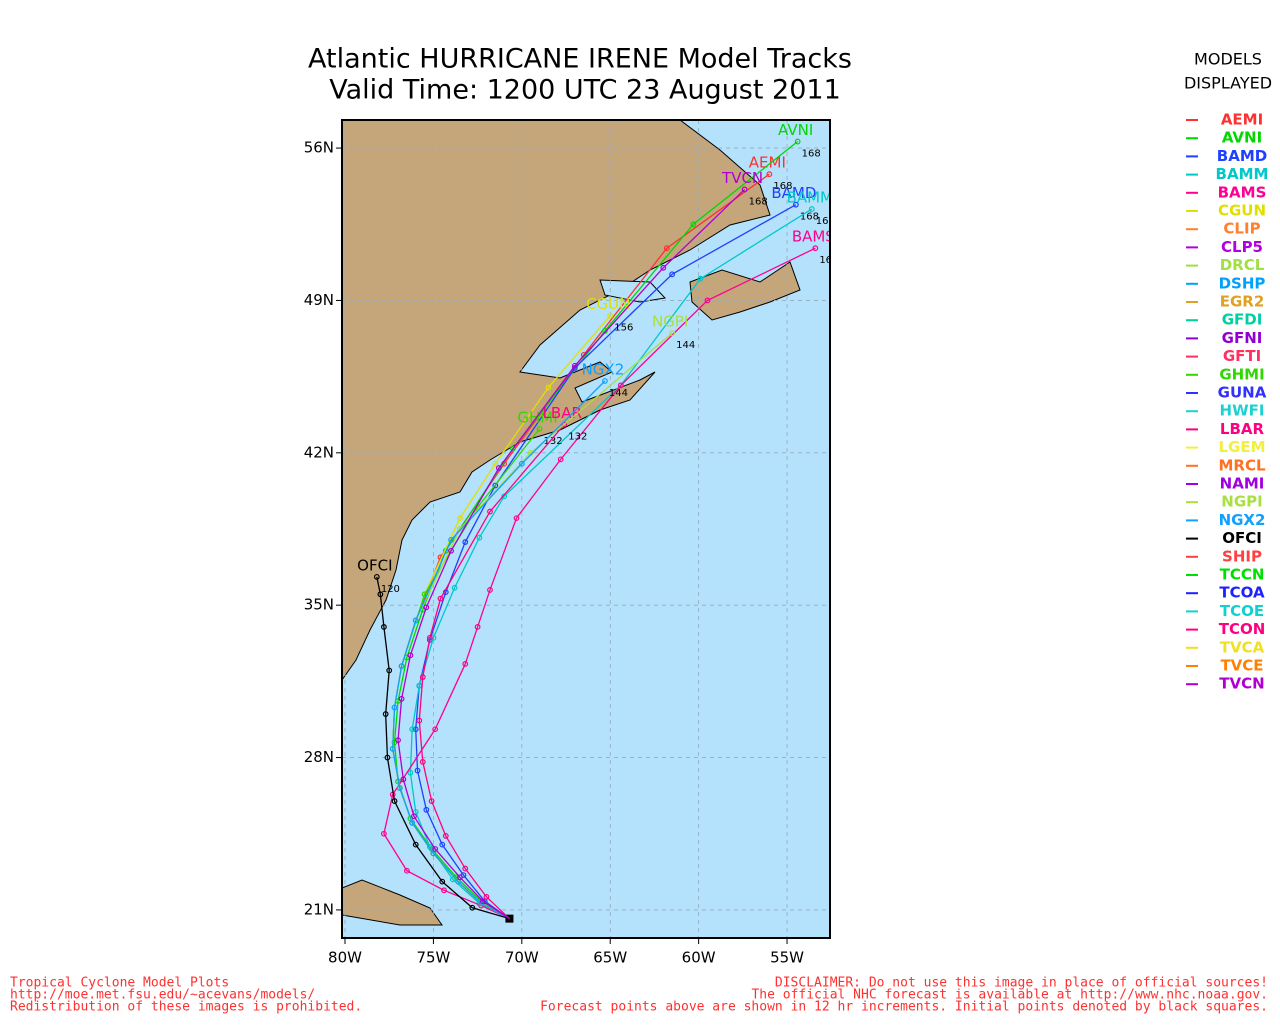  I want to click on y-tick-label: 42N, so click(319, 452).